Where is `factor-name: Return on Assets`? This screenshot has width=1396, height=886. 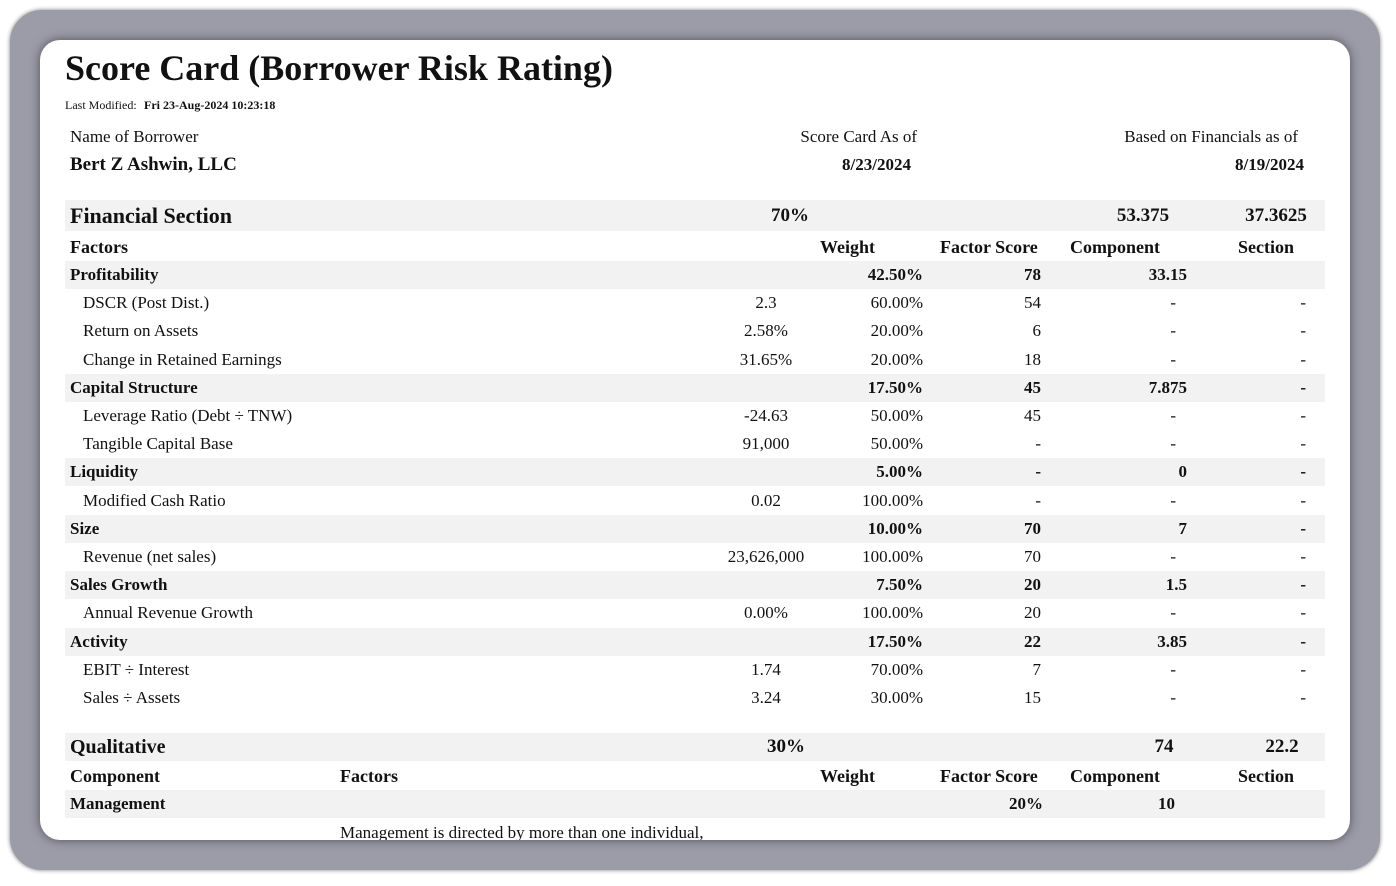
factor-name: Return on Assets is located at coordinates (141, 331).